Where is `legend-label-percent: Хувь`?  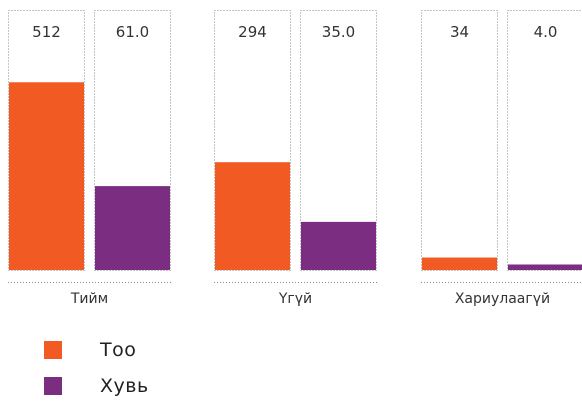
legend-label-percent: Хувь is located at coordinates (124, 386).